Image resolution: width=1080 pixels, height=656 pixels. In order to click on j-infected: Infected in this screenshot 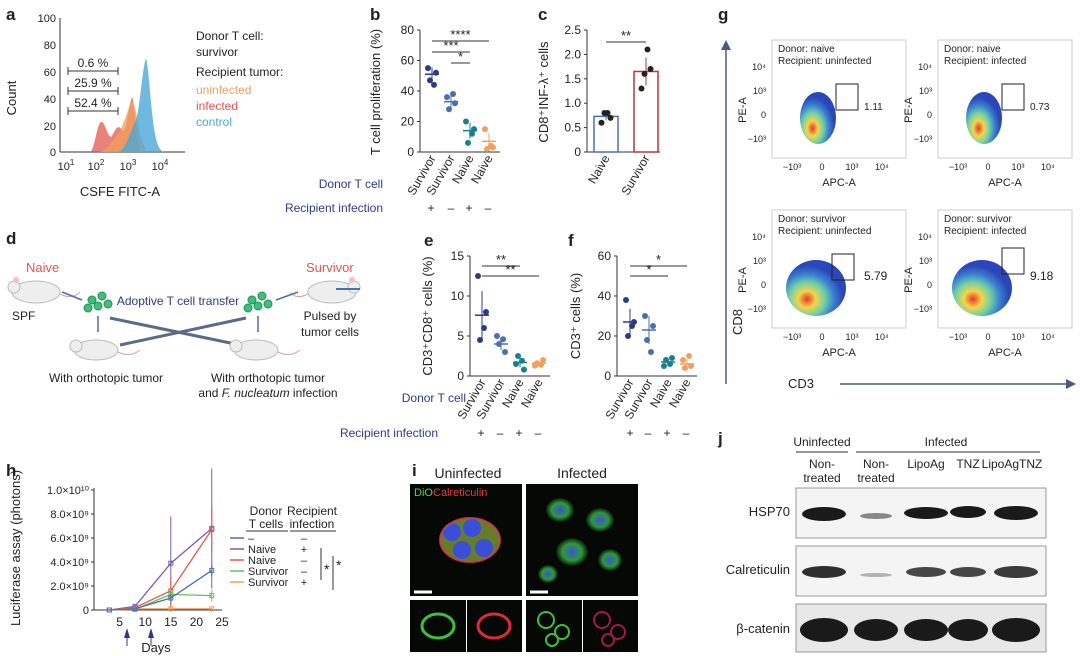, I will do `click(946, 442)`.